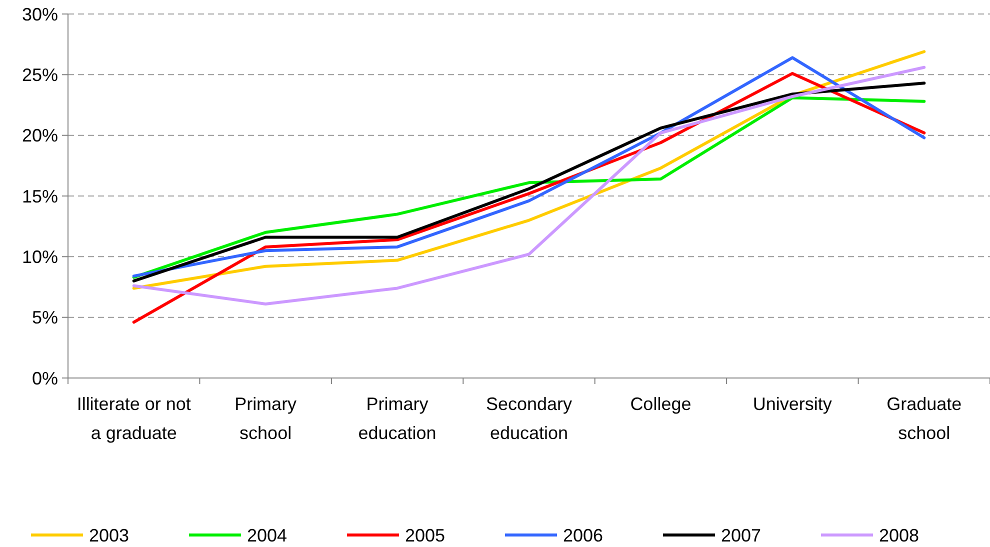  Describe the element at coordinates (45, 378) in the screenshot. I see `y-tick-label: 0%` at that location.